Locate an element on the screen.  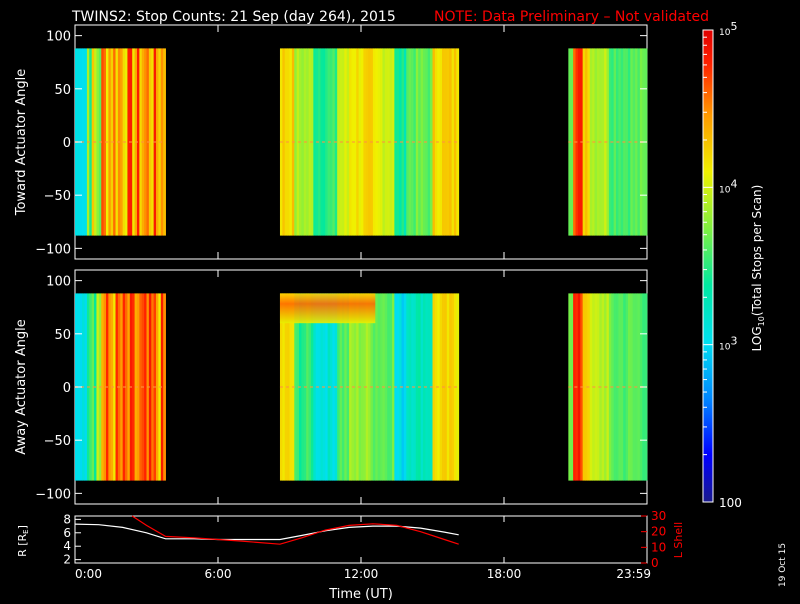
orbit-y2tick-label: 0 is located at coordinates (655, 563).